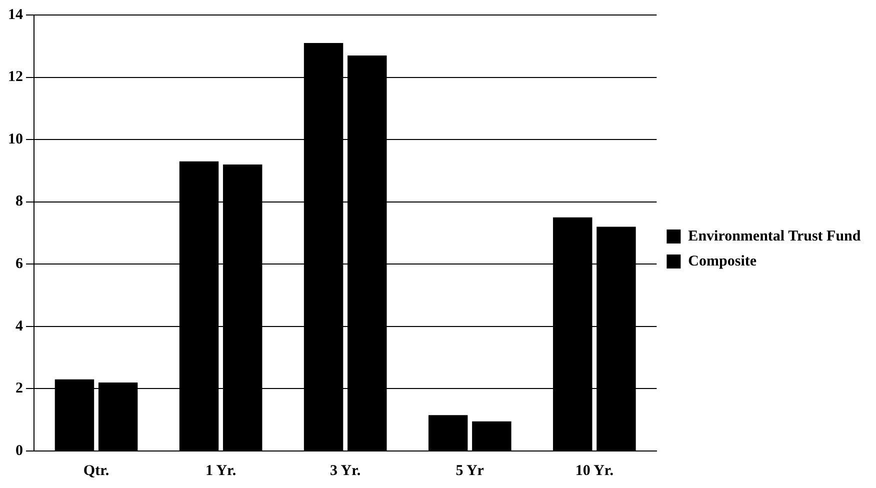 The image size is (876, 488). I want to click on y-tick-label: 10, so click(15, 139).